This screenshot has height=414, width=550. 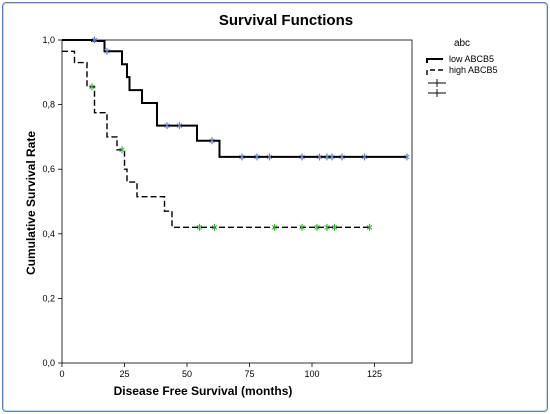 I want to click on legend-title: abc, so click(x=462, y=43).